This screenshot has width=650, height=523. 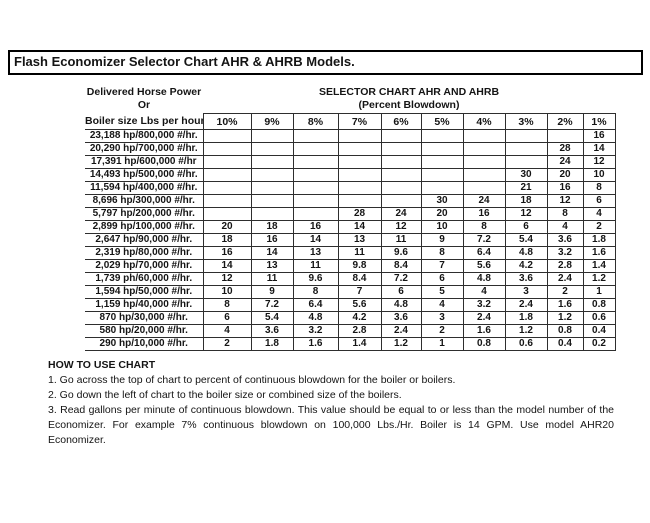 I want to click on value-cell: 28, so click(x=565, y=149).